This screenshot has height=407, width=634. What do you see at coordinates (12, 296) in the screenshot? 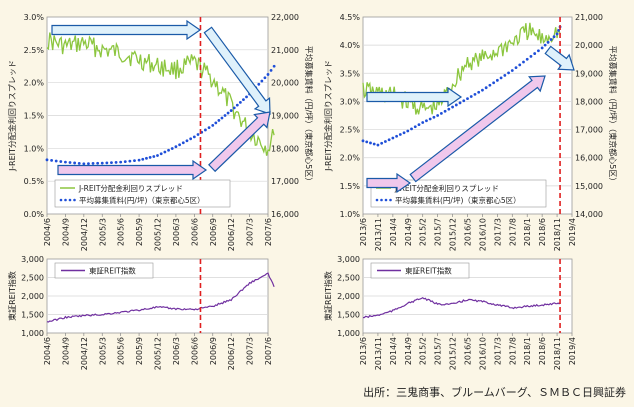
I see `y-axis-title: 東証REIT指数` at bounding box center [12, 296].